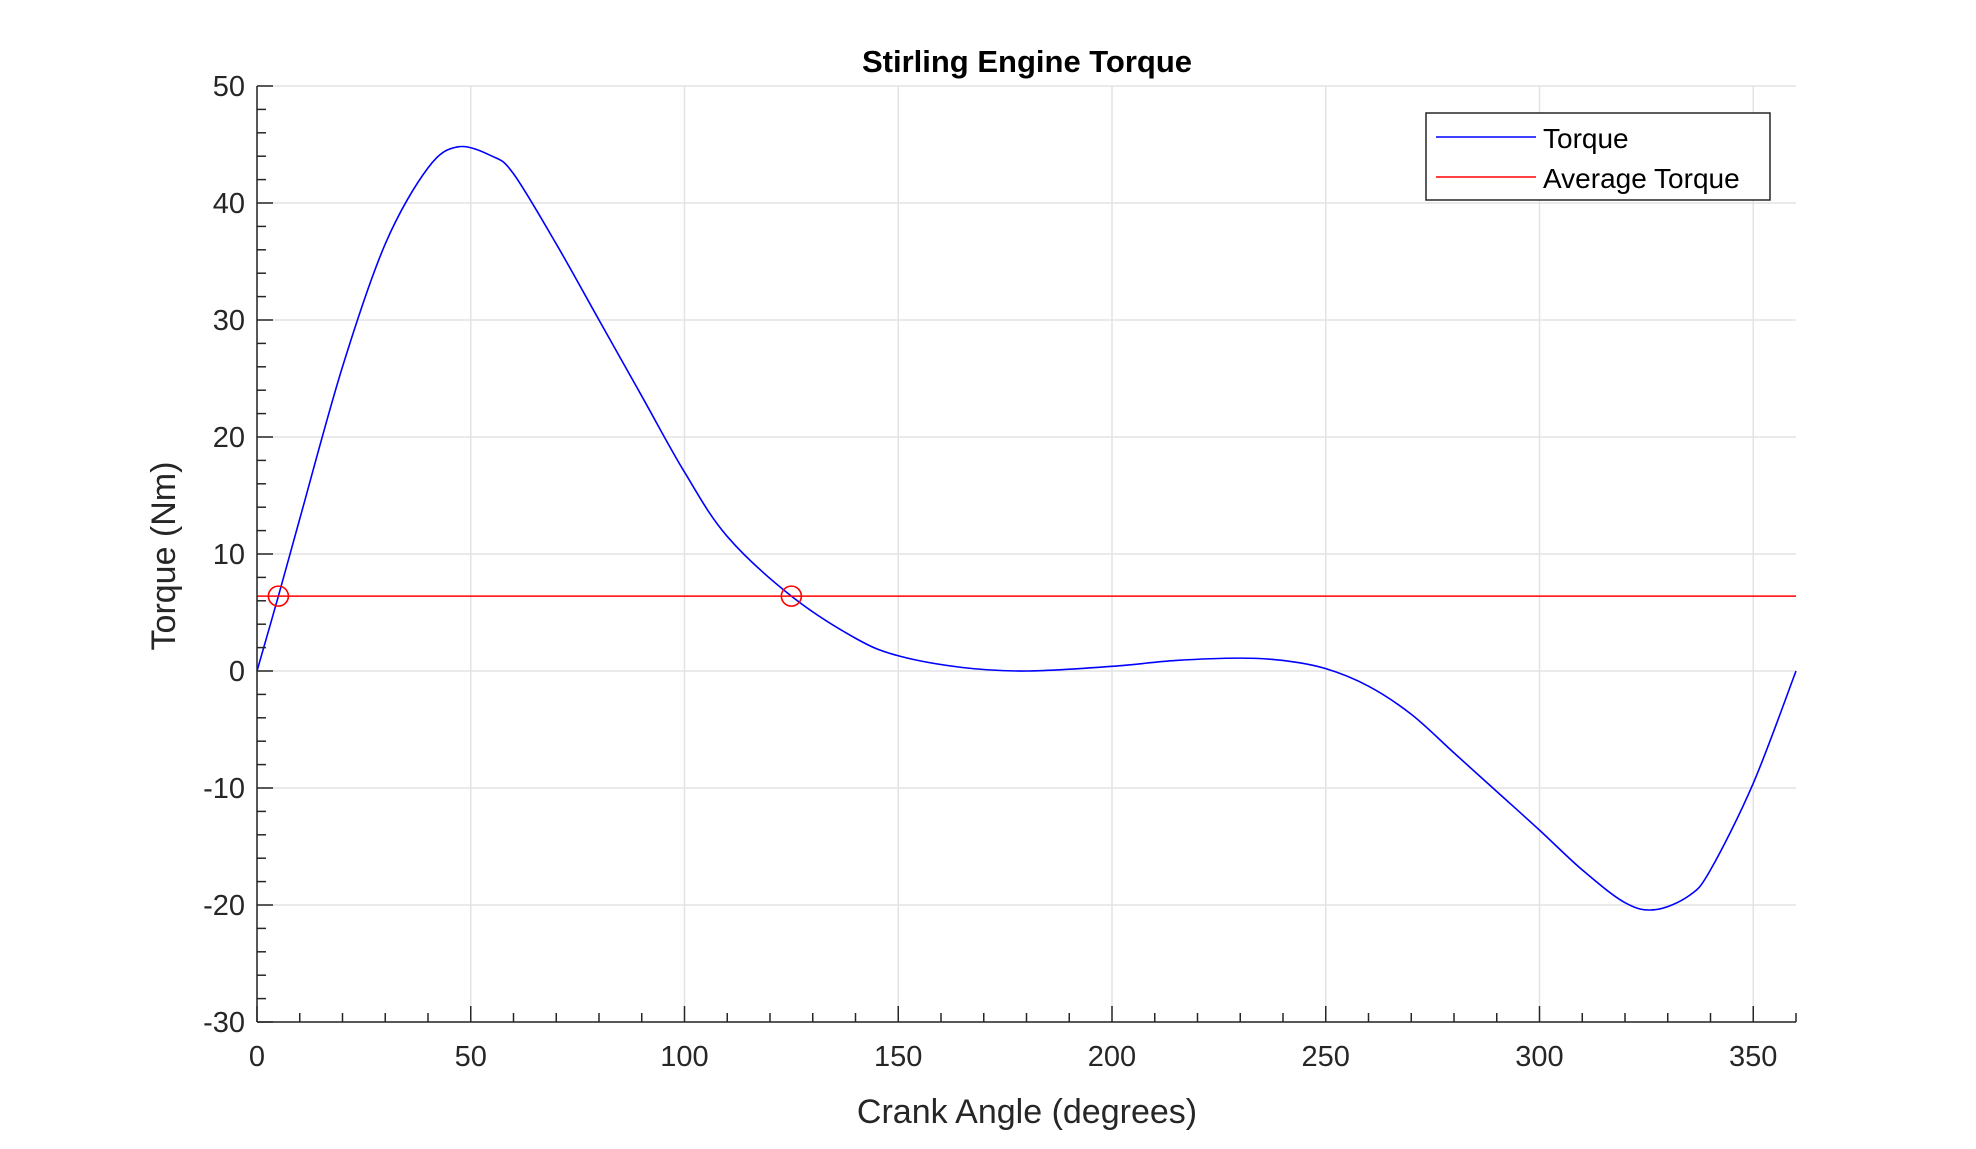  Describe the element at coordinates (1586, 138) in the screenshot. I see `legend-label-torque: Torque` at that location.